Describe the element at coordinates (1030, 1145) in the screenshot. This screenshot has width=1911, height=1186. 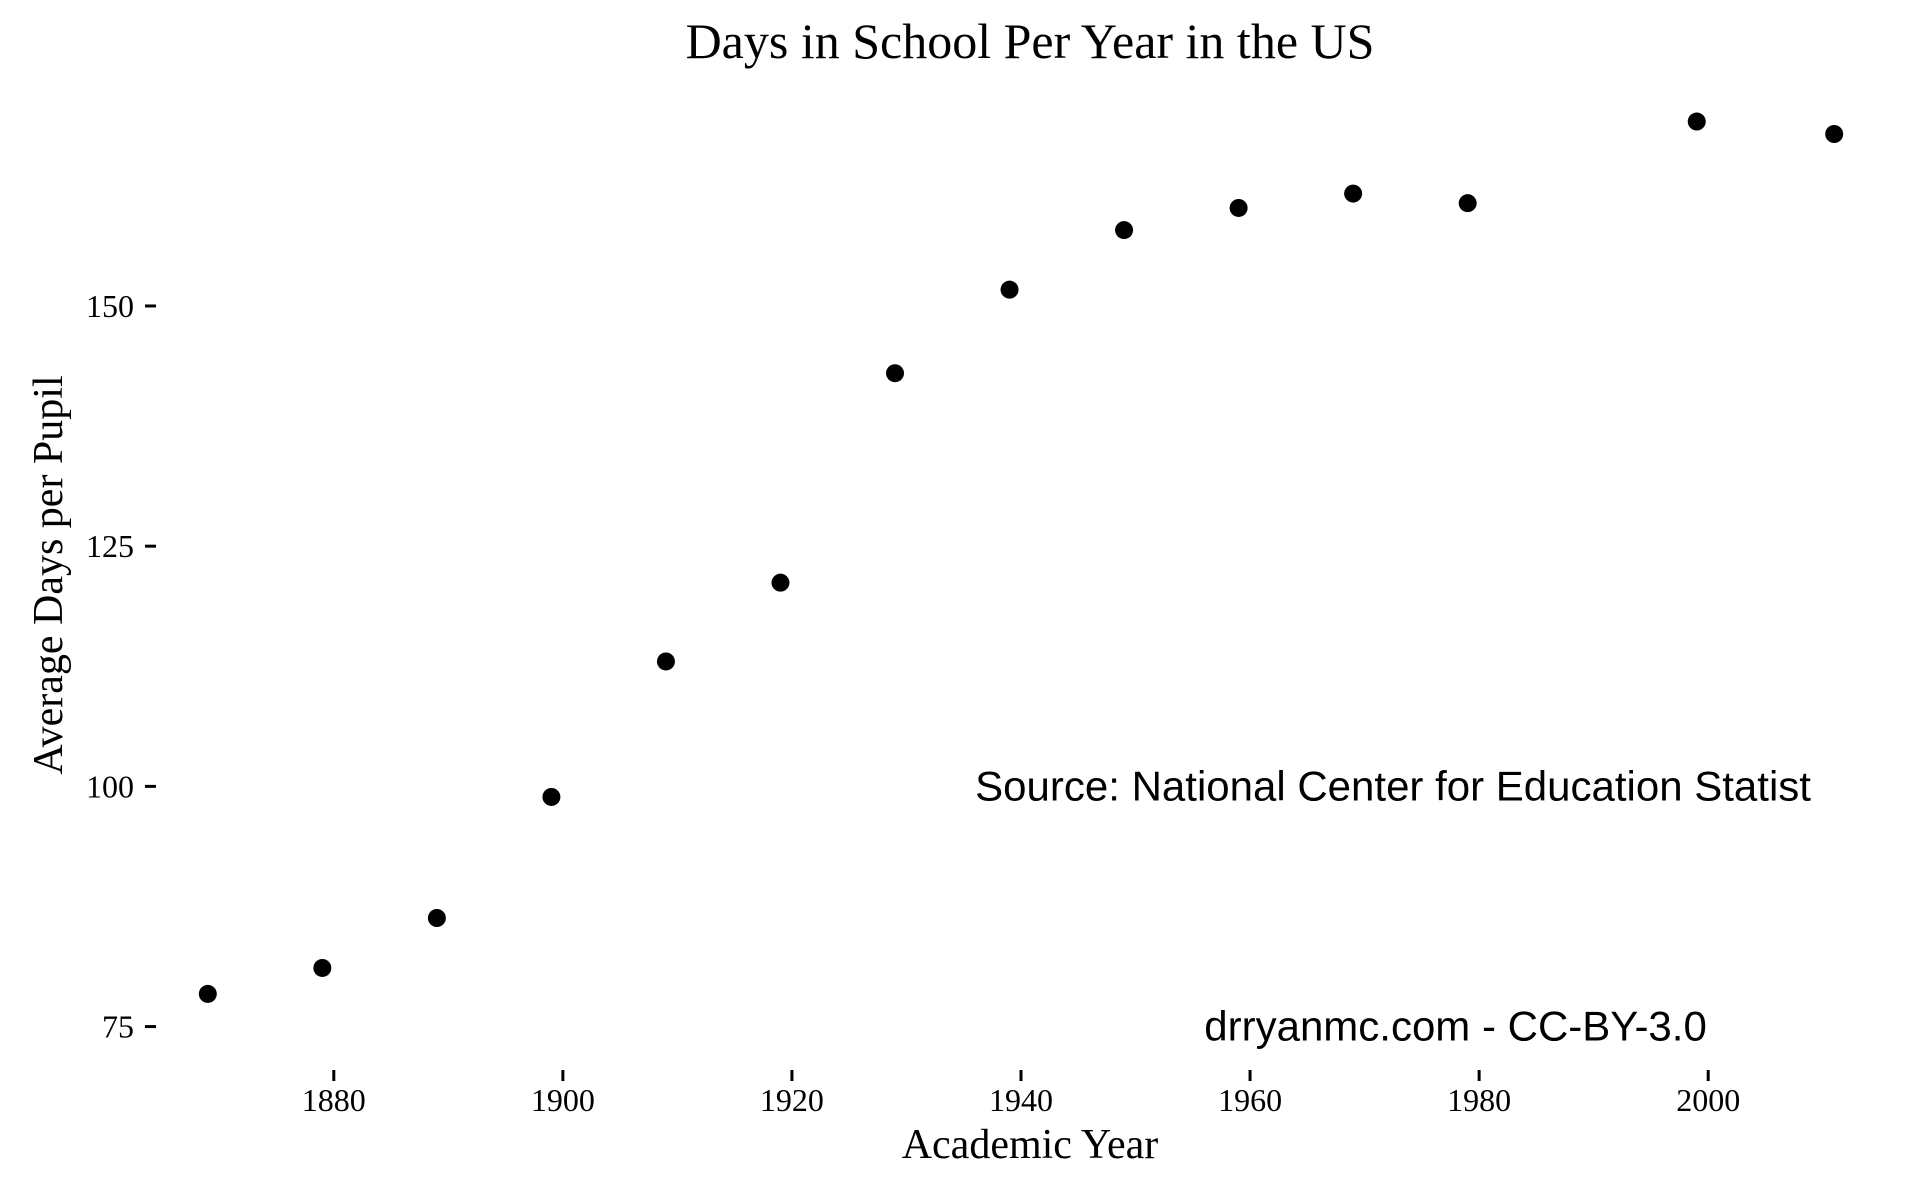
I see `x-axis-label: Academic Year` at that location.